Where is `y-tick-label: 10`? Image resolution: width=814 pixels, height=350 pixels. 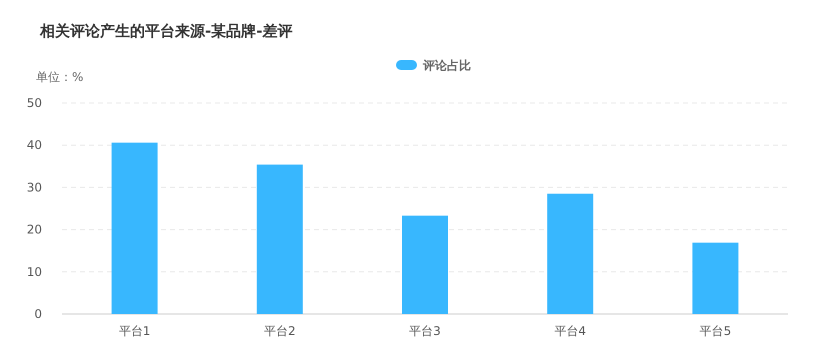 y-tick-label: 10 is located at coordinates (34, 271).